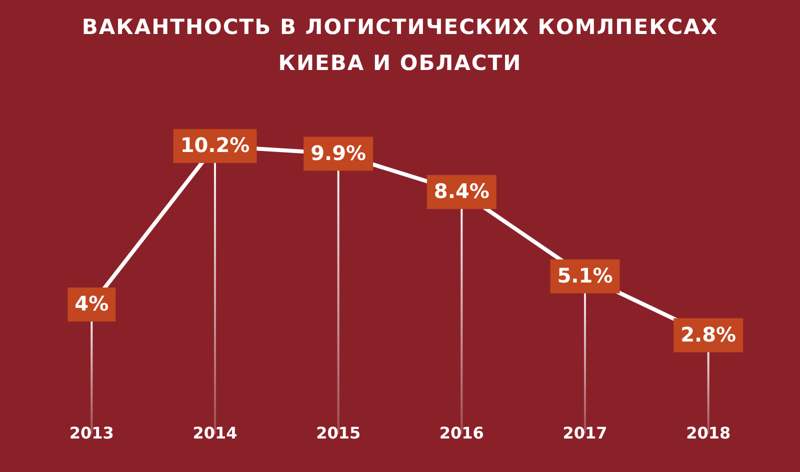  I want to click on x-tick-label: 2016, so click(461, 433).